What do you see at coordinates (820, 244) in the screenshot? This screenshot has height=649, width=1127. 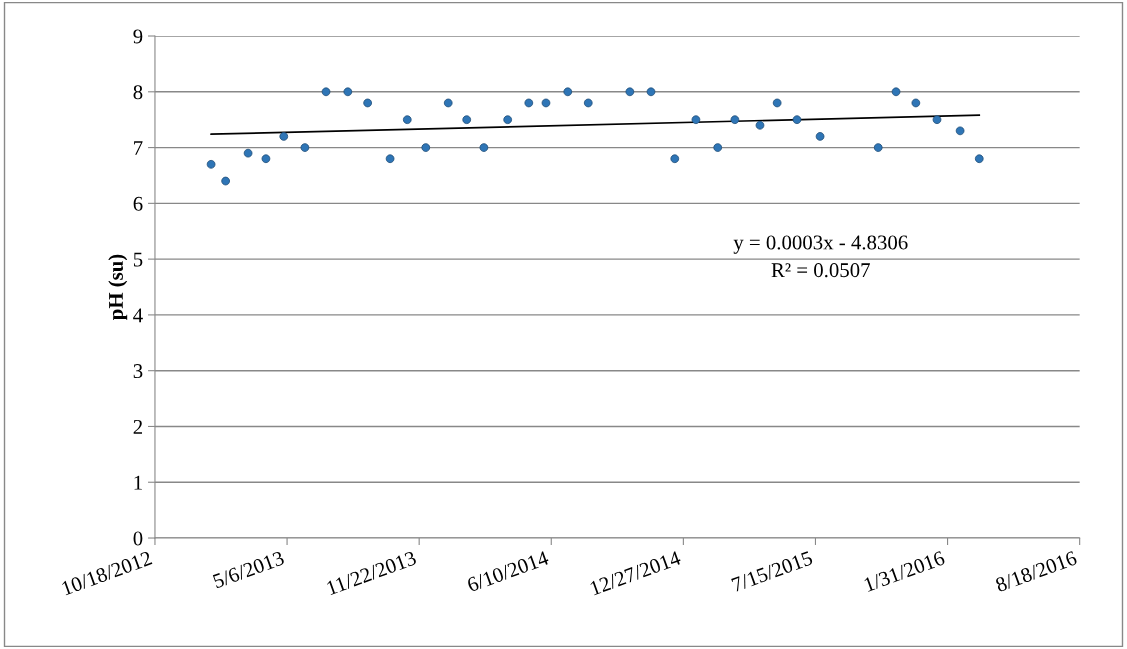 I see `annotation: y = 0.0003x - 4.8306` at bounding box center [820, 244].